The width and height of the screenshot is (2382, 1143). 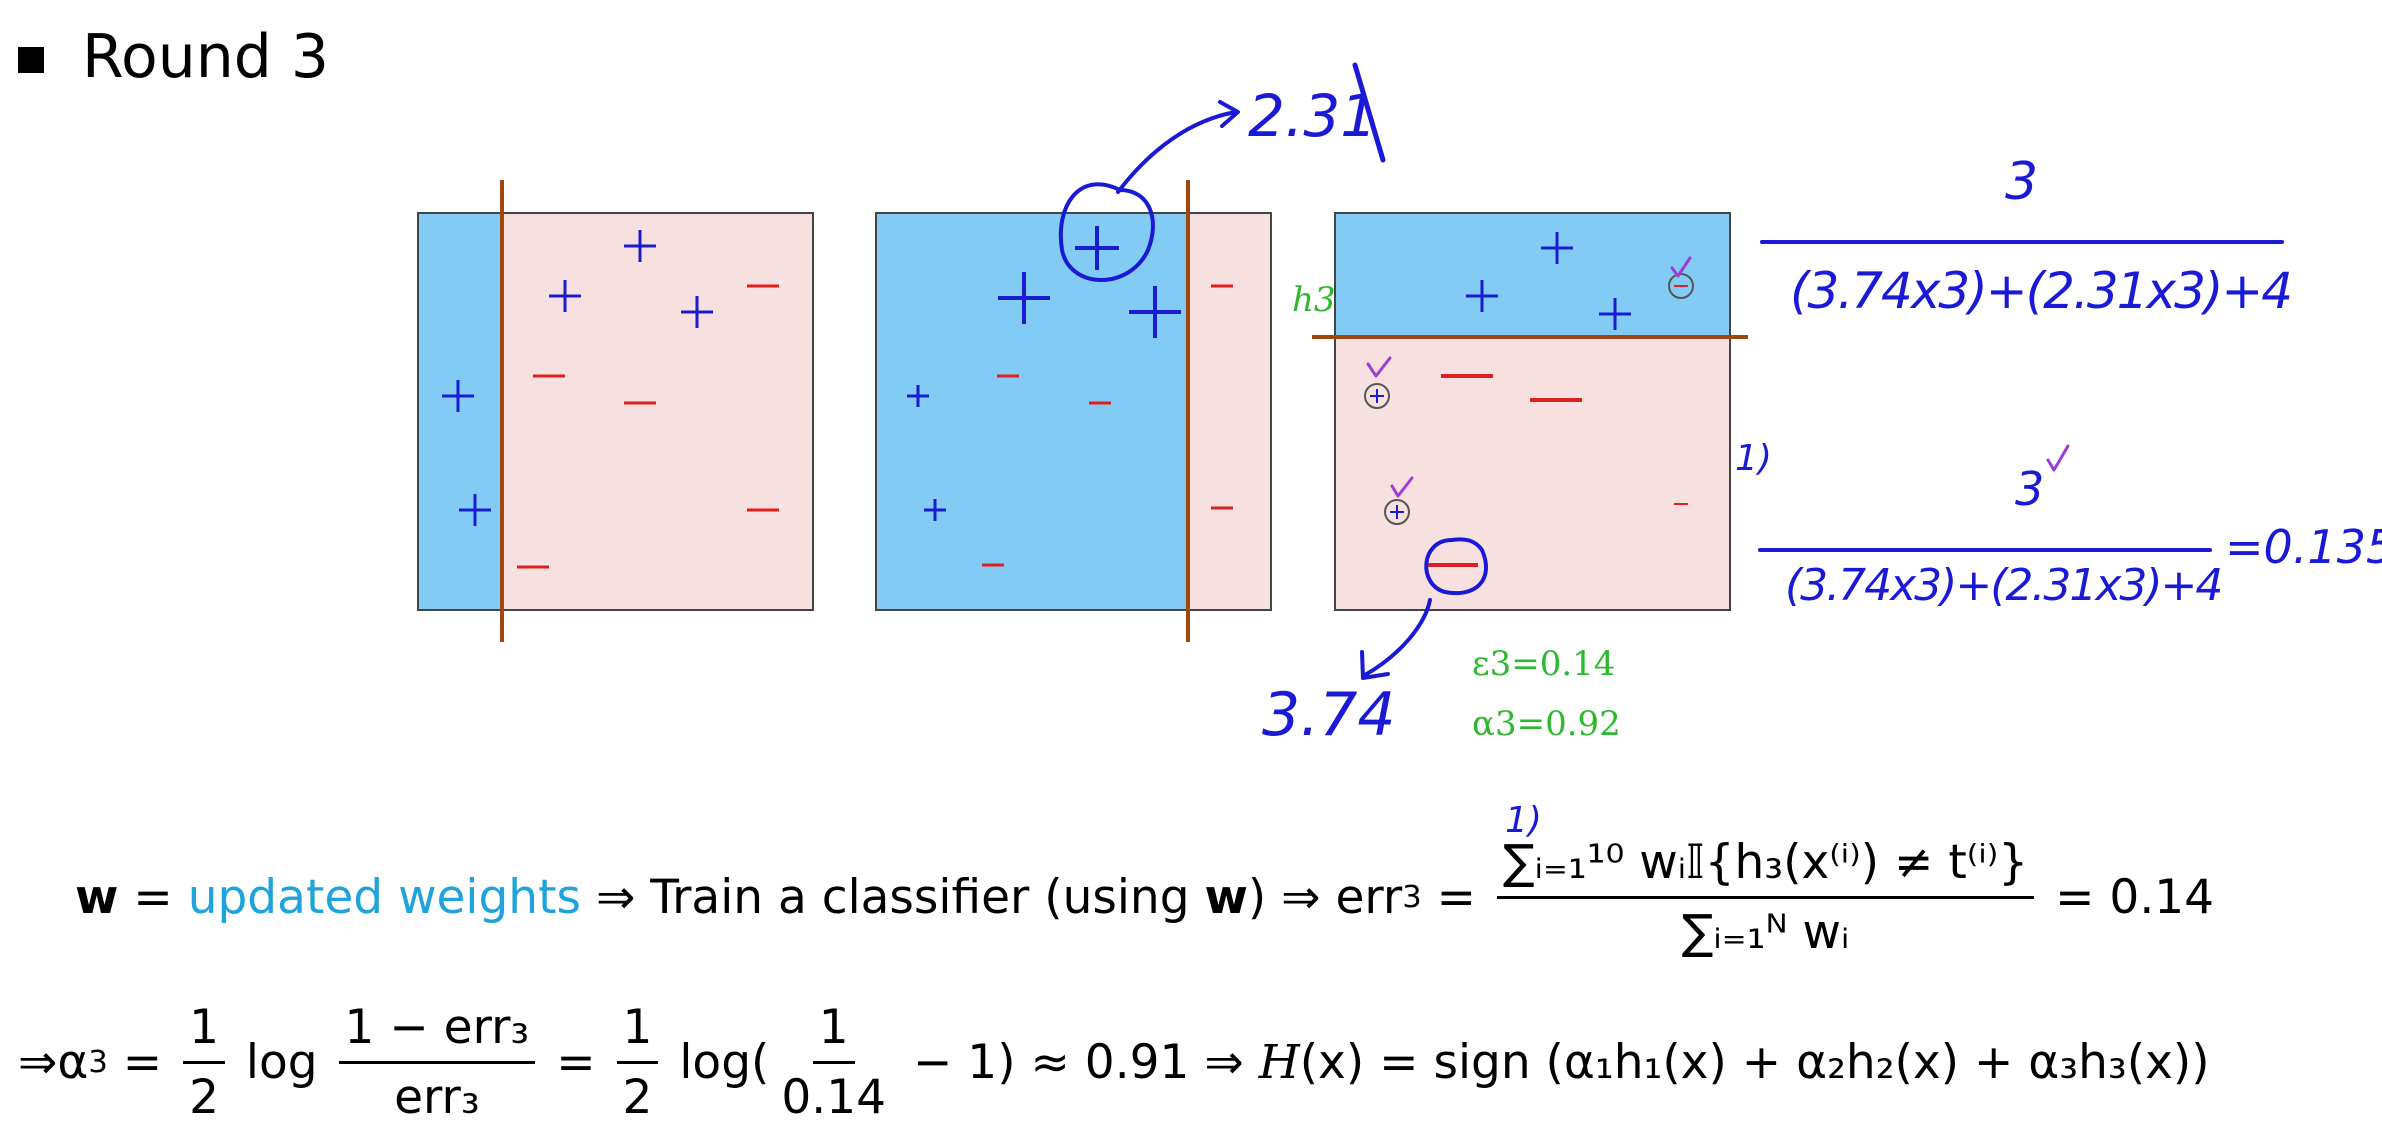 What do you see at coordinates (2041, 291) in the screenshot?
I see `handwritten-denominator-top: (3.74x3)+(2.31x3)+4` at bounding box center [2041, 291].